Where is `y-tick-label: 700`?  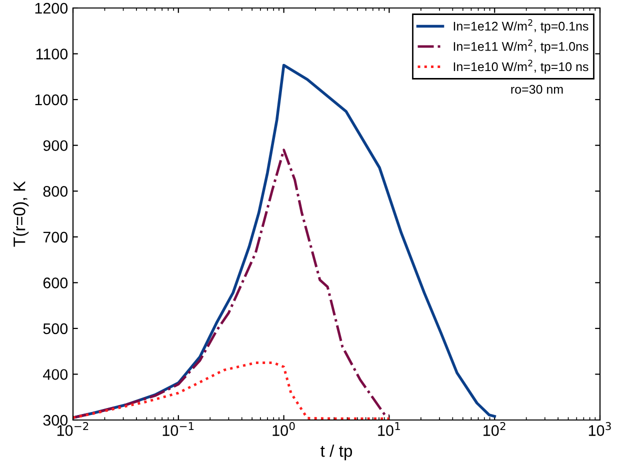
y-tick-label: 700 is located at coordinates (55, 237).